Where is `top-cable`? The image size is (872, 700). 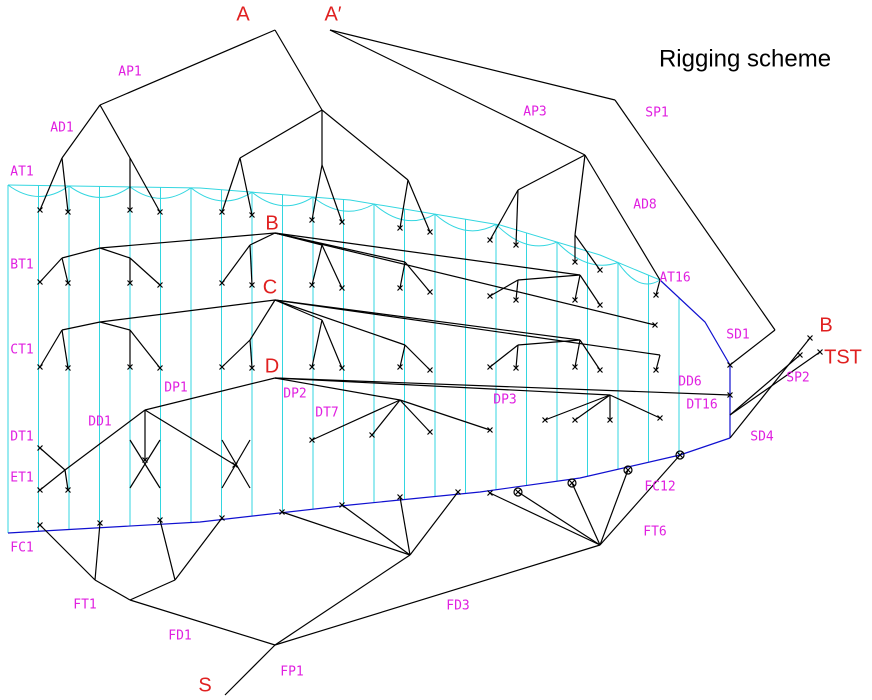
top-cable is located at coordinates (334, 232).